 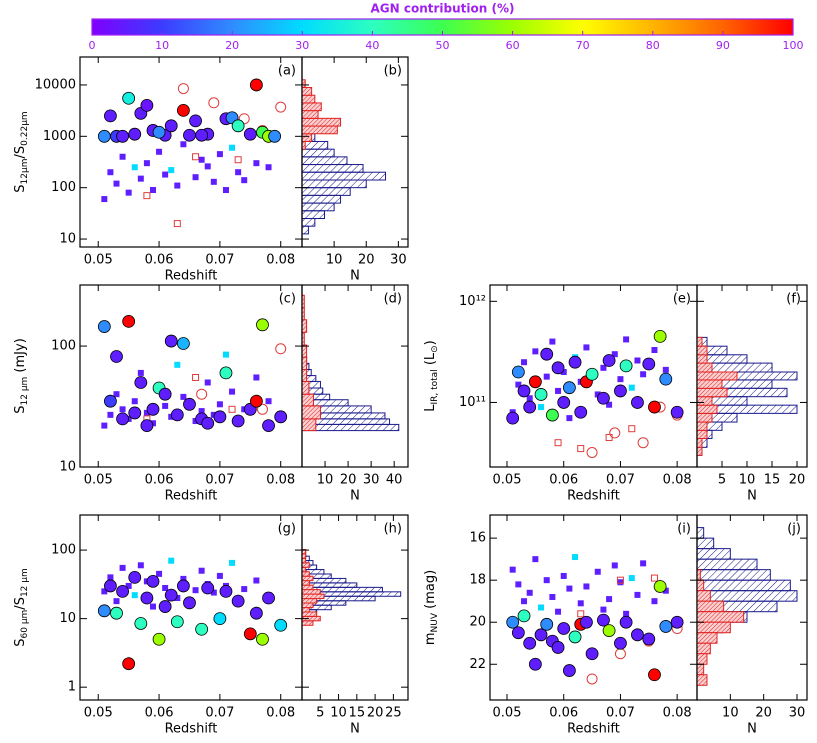 What do you see at coordinates (507, 713) in the screenshot?
I see `x-tick-label: 0.05` at bounding box center [507, 713].